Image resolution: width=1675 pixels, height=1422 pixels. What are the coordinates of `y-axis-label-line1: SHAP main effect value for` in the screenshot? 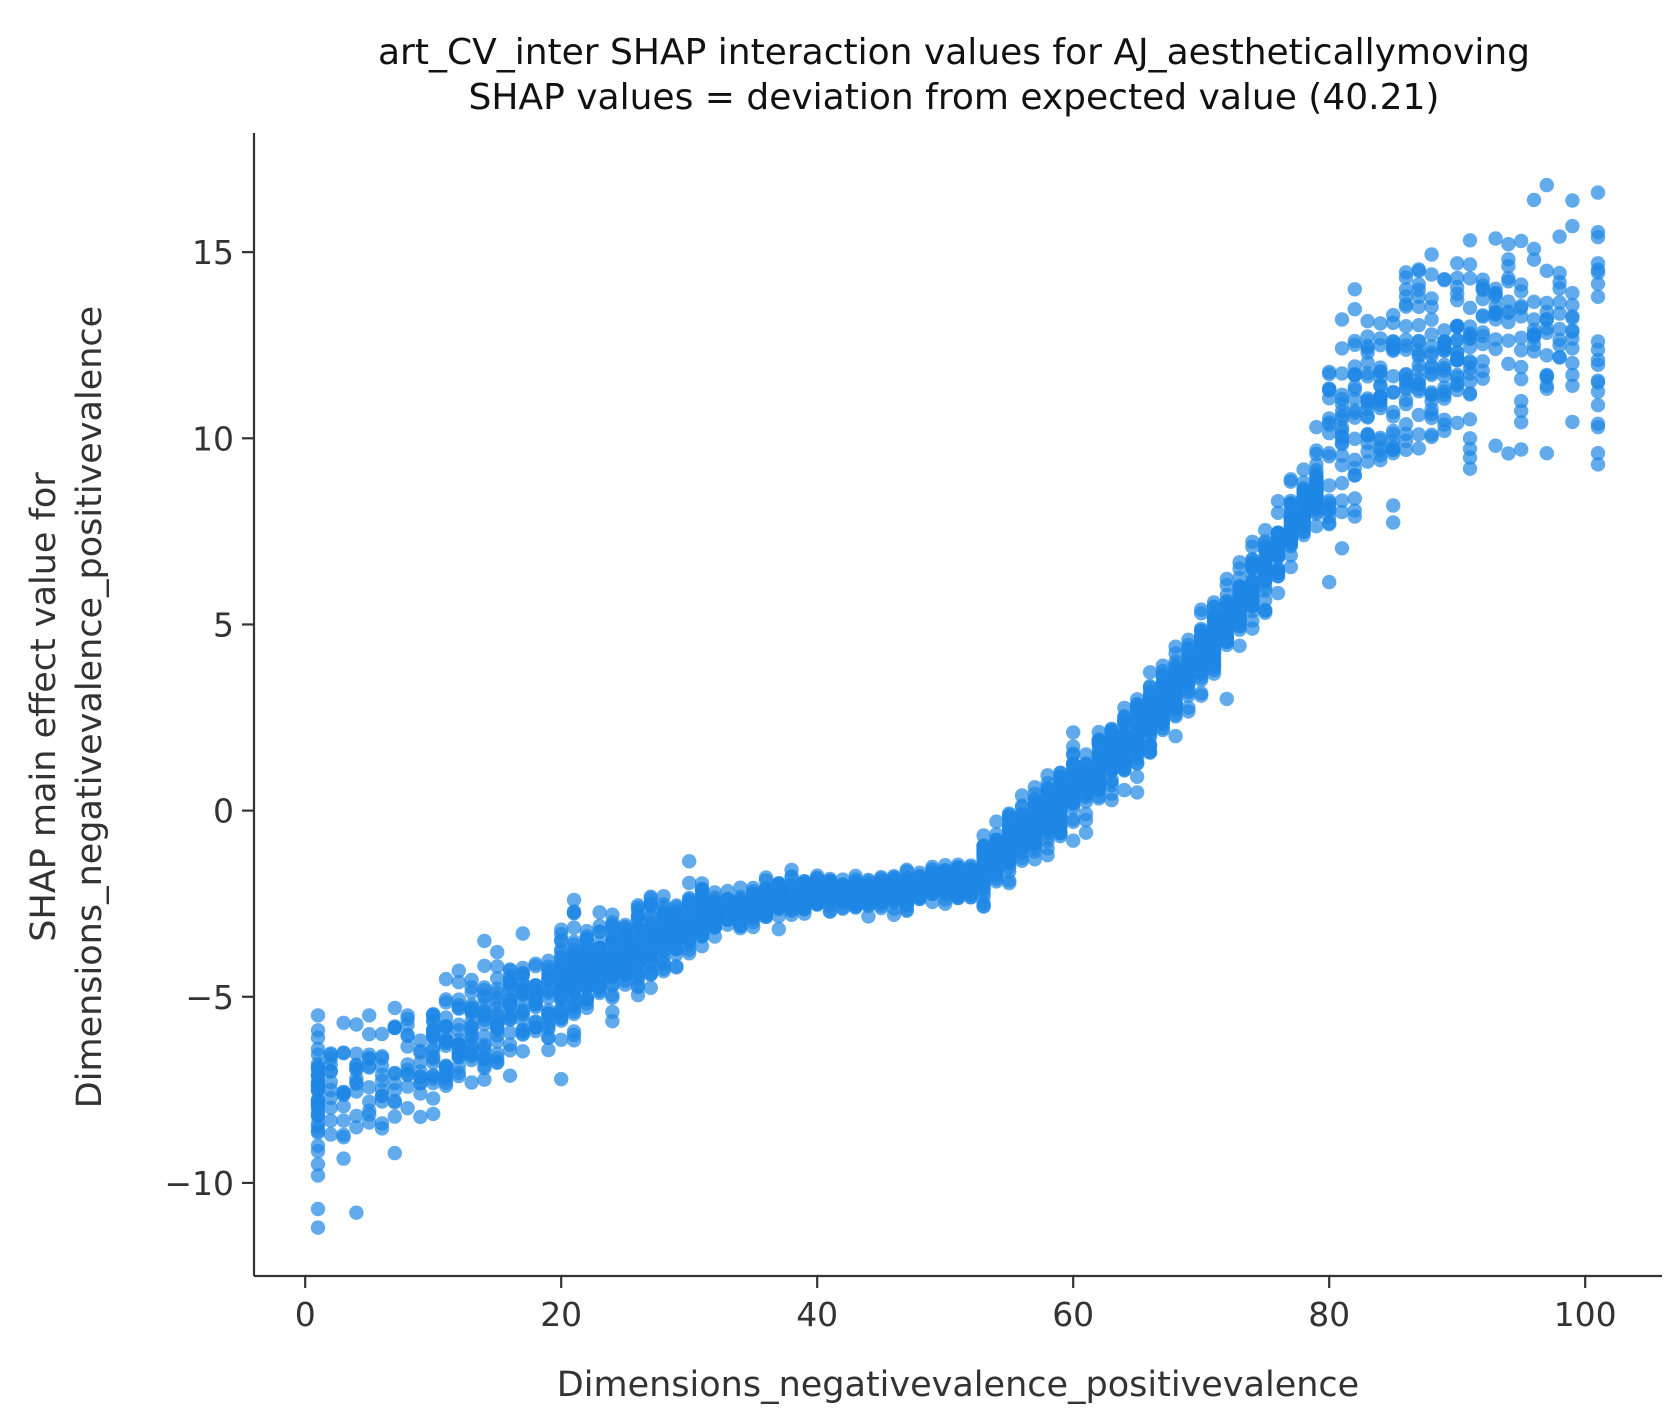 It's located at (44, 707).